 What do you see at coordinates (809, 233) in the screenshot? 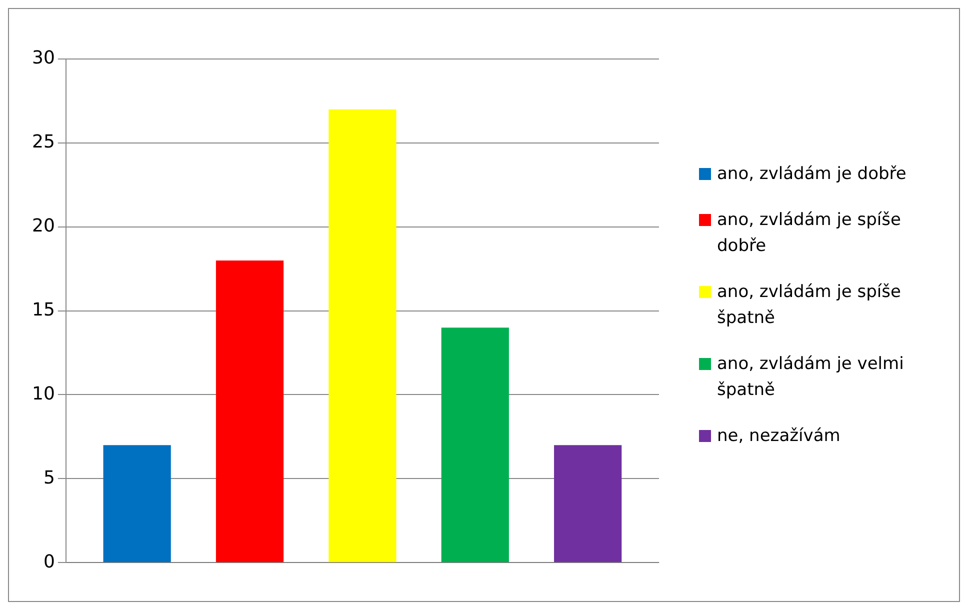
I see `legend-label: ano, zvládám je spíše dobře` at bounding box center [809, 233].